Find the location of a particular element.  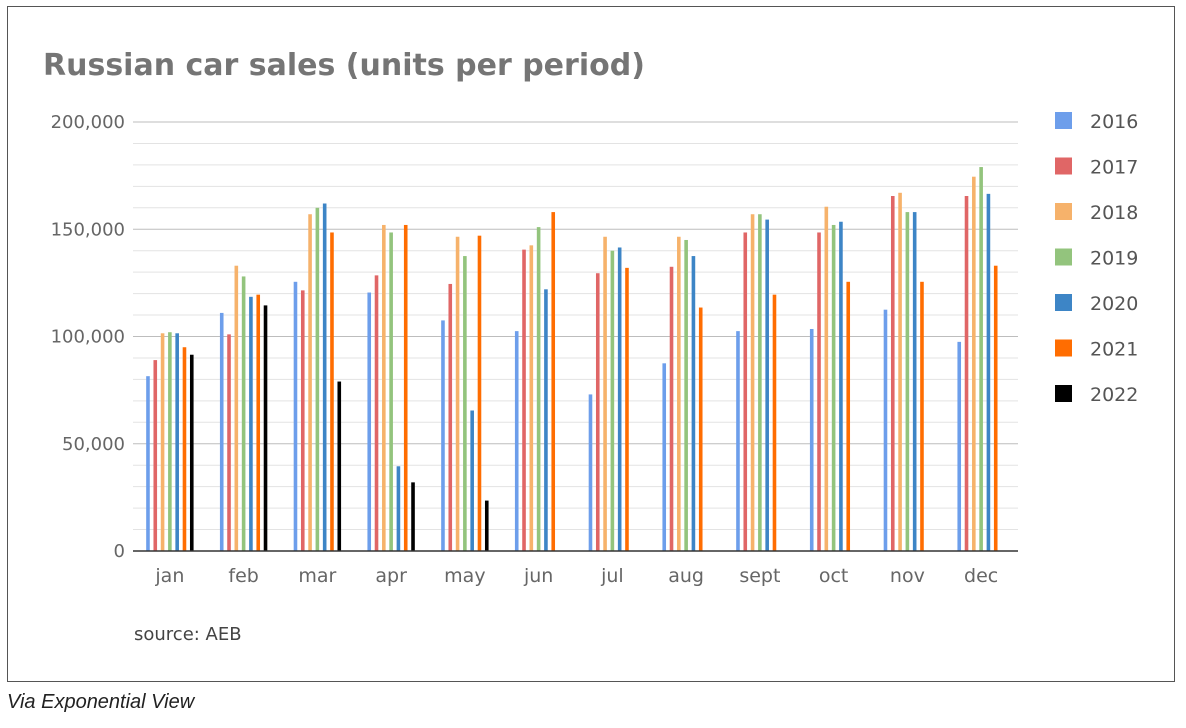

bar-2021-apr is located at coordinates (405, 387).